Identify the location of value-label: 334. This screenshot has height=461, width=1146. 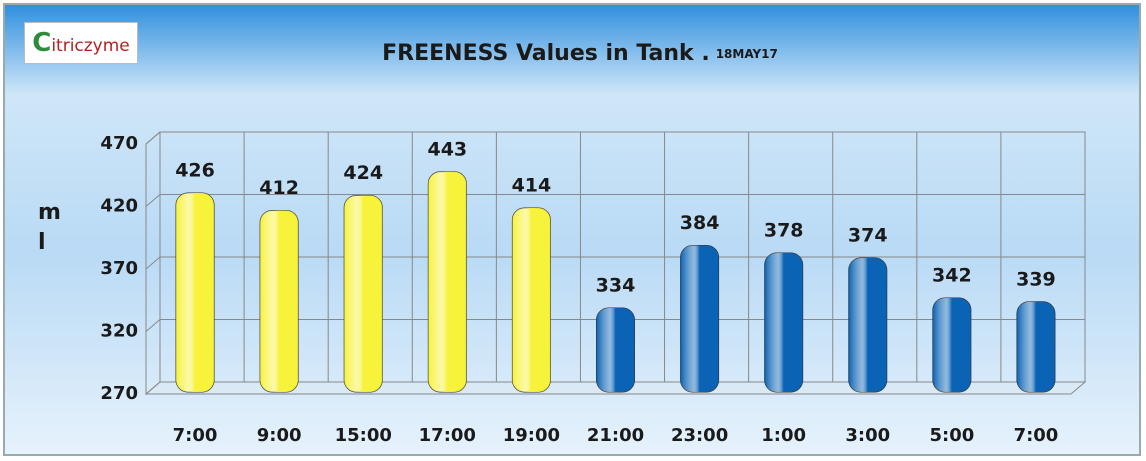
(616, 286).